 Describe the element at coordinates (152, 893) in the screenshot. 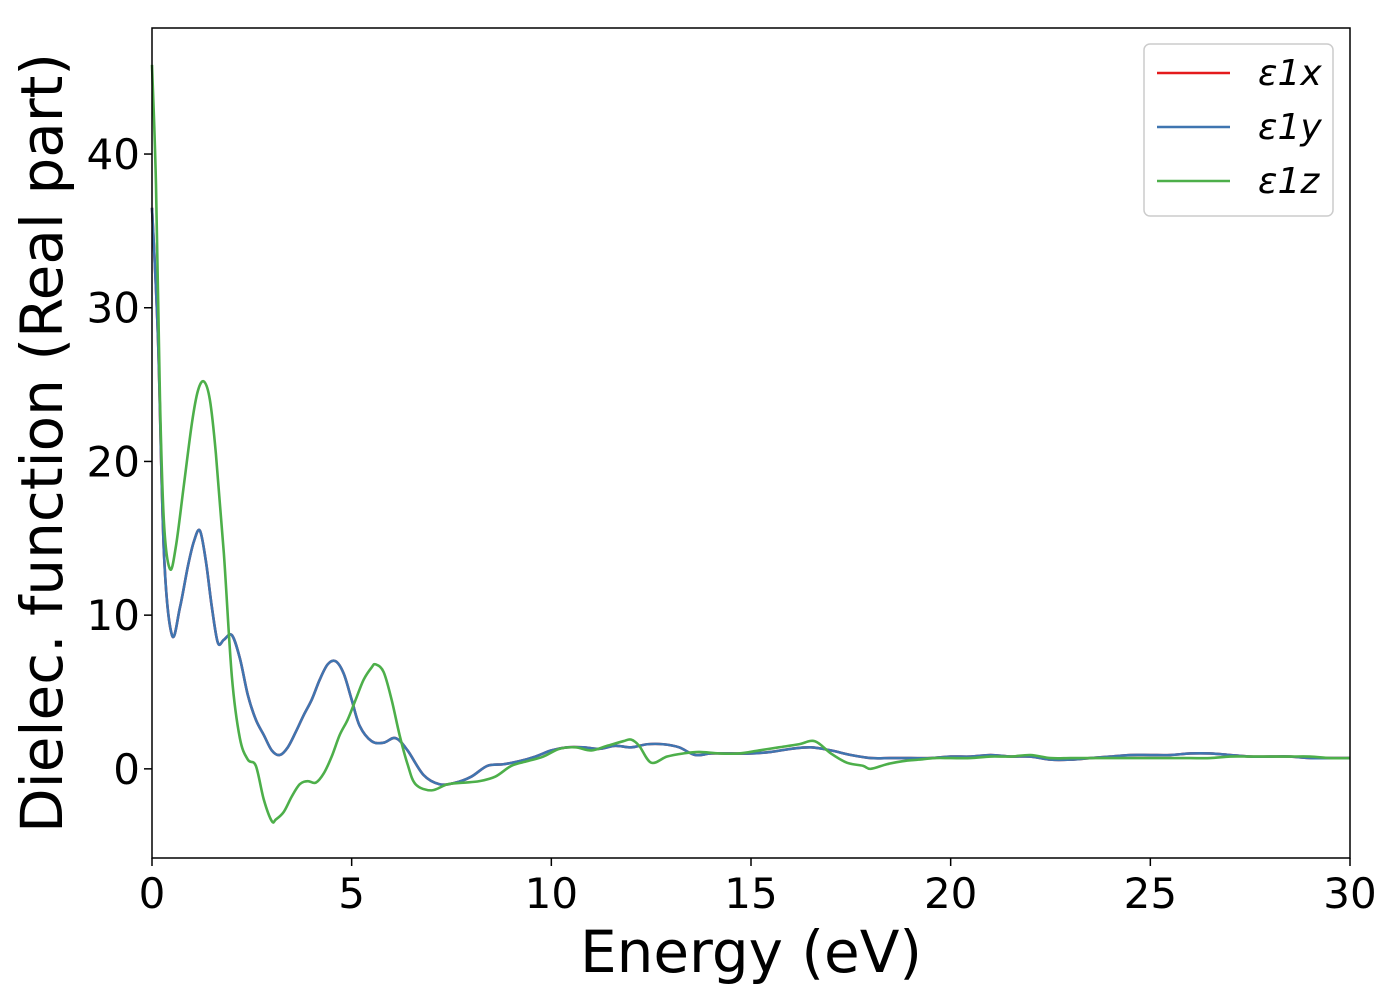

I see `x-tick-label: 0` at that location.